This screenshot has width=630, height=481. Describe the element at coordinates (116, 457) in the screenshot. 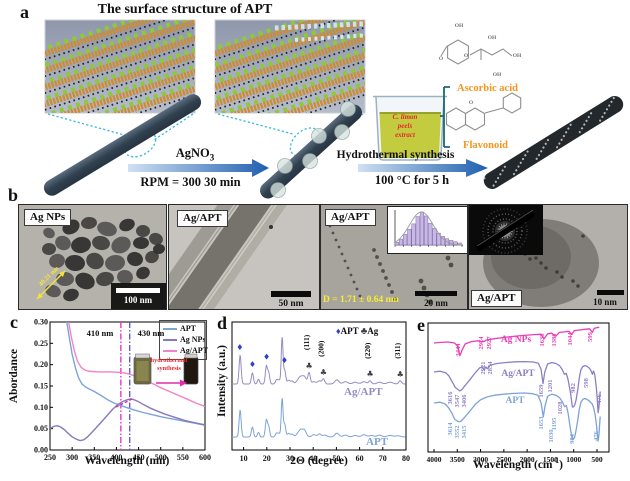

I see `tick-label: 400` at that location.